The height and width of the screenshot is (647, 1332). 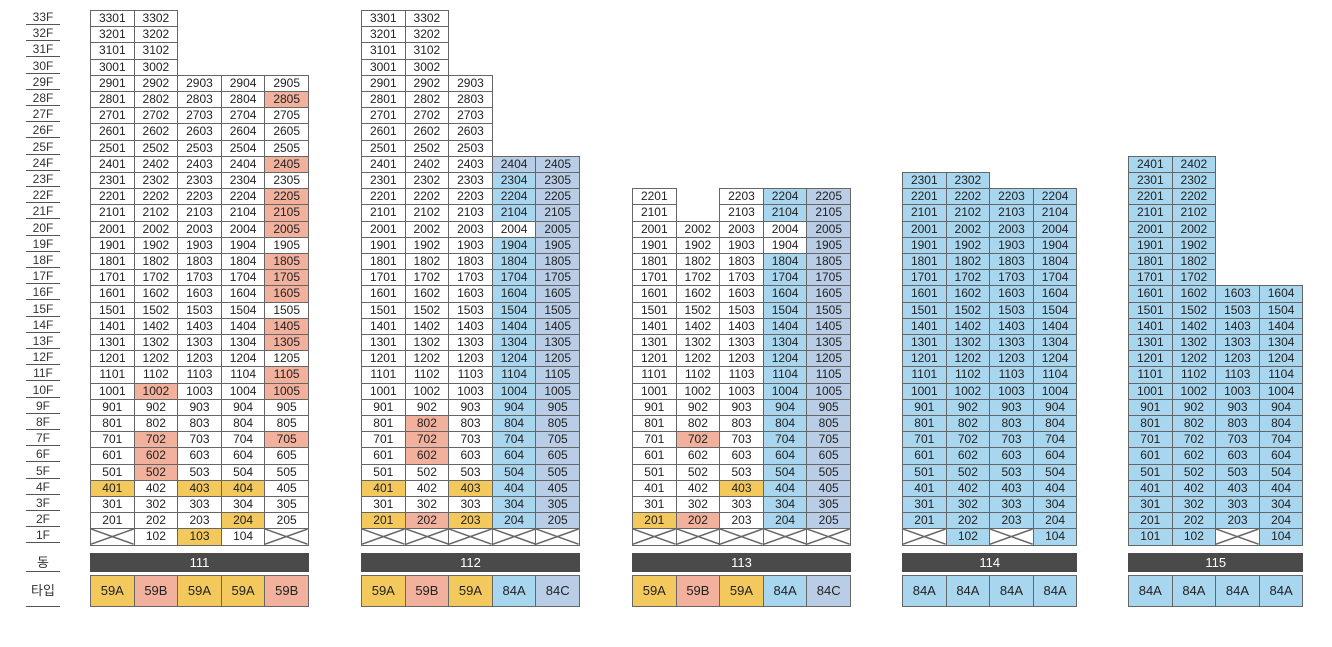 What do you see at coordinates (514, 424) in the screenshot?
I see `unit-cell: 804` at bounding box center [514, 424].